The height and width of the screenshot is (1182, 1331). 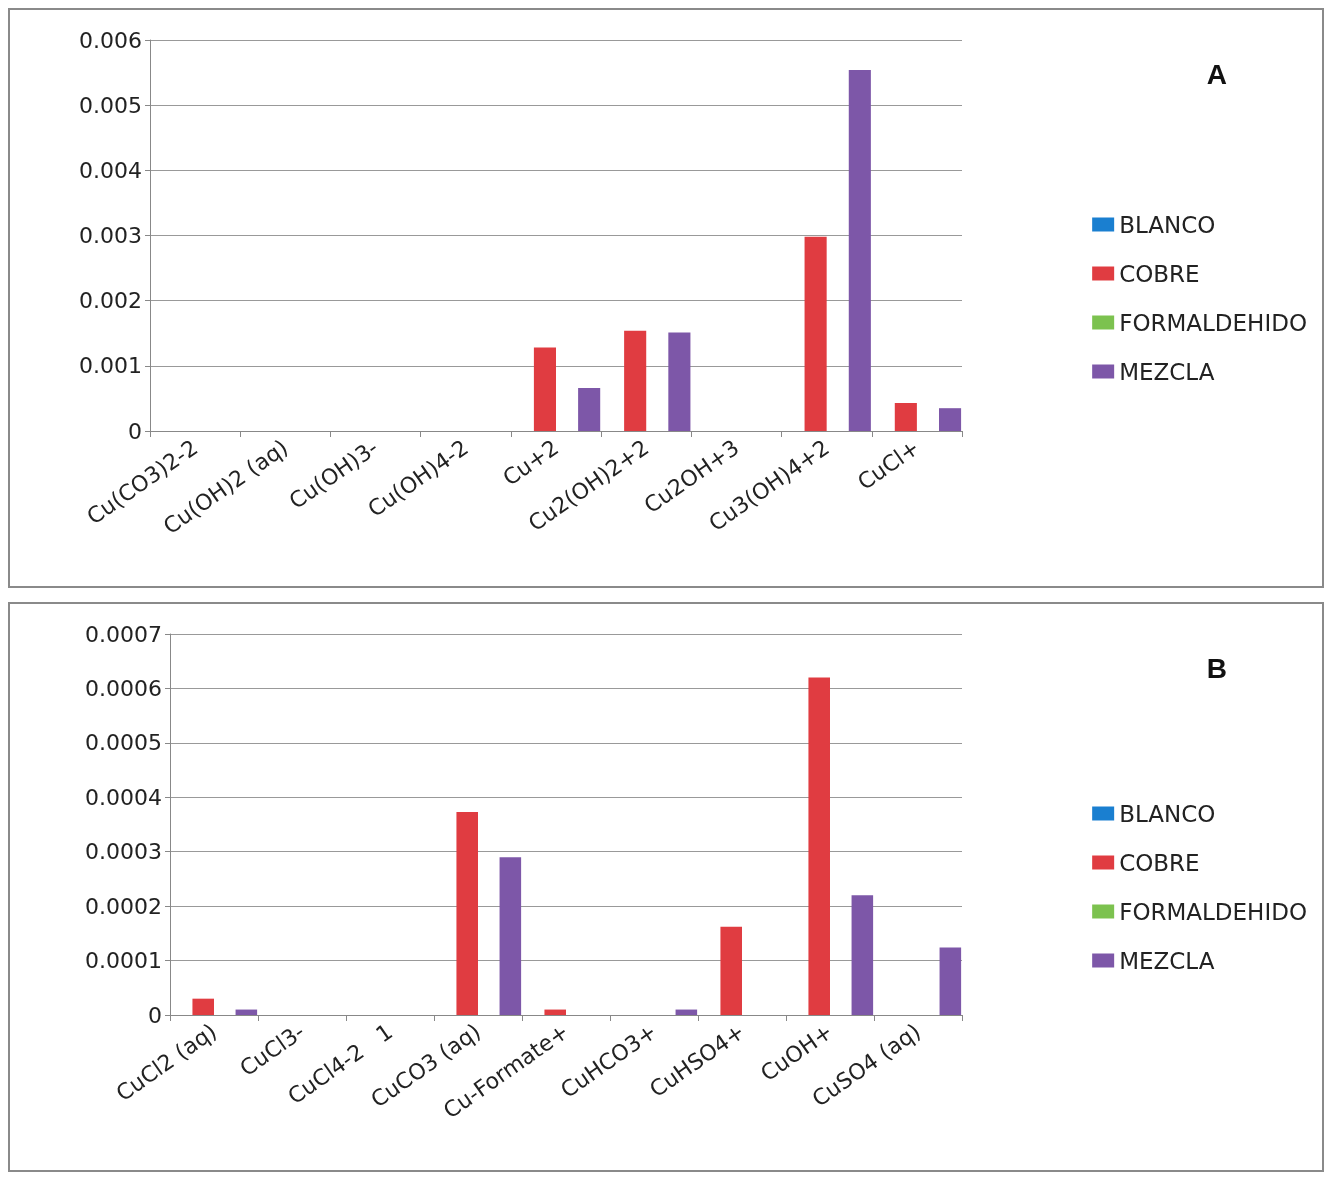 What do you see at coordinates (123, 743) in the screenshot?
I see `y-tick-label: 0.0005` at bounding box center [123, 743].